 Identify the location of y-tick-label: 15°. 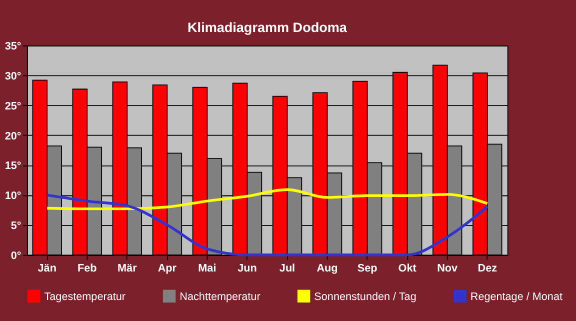
(13, 166).